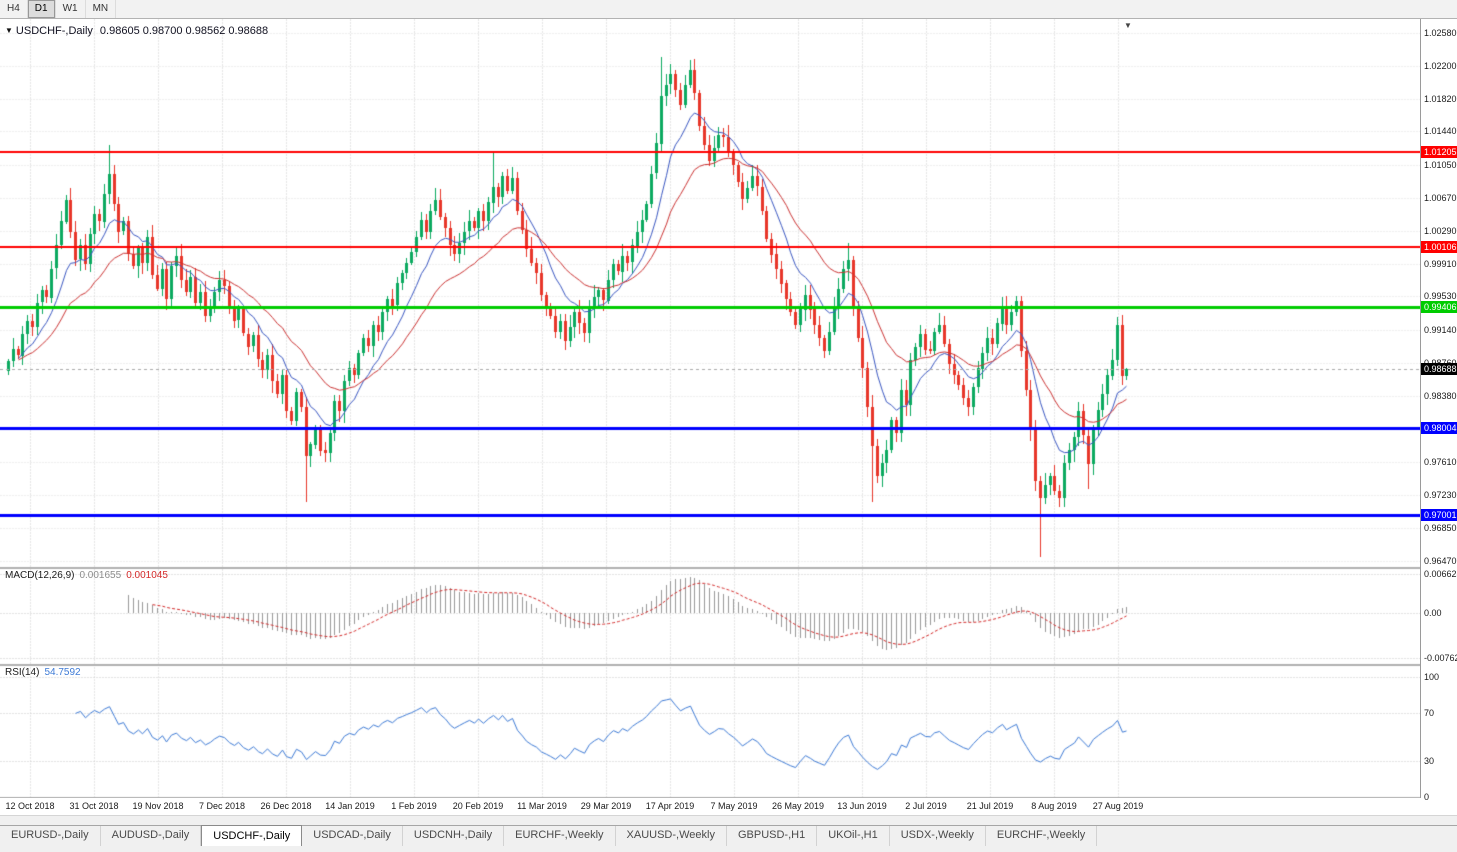  Describe the element at coordinates (1439, 151) in the screenshot. I see `hline-price-badge: 1.01205` at that location.